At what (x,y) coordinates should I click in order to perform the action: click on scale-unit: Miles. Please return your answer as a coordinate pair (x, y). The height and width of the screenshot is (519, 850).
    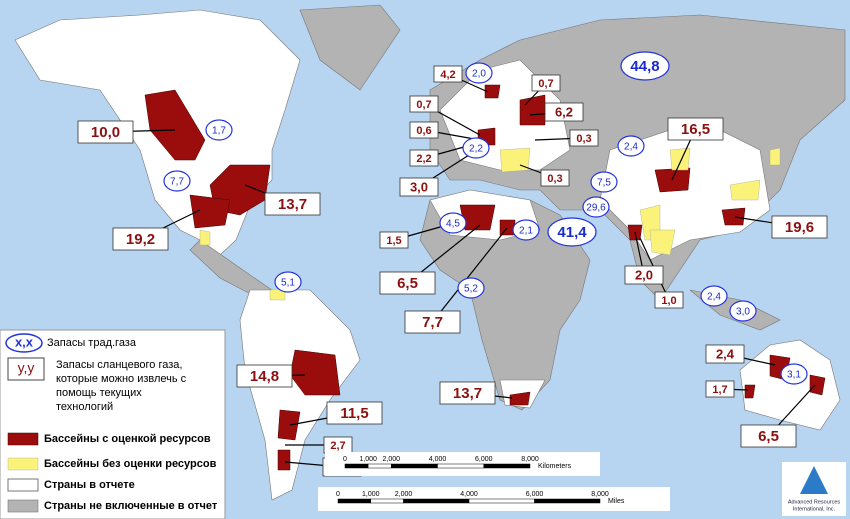
    Looking at the image, I should click on (616, 501).